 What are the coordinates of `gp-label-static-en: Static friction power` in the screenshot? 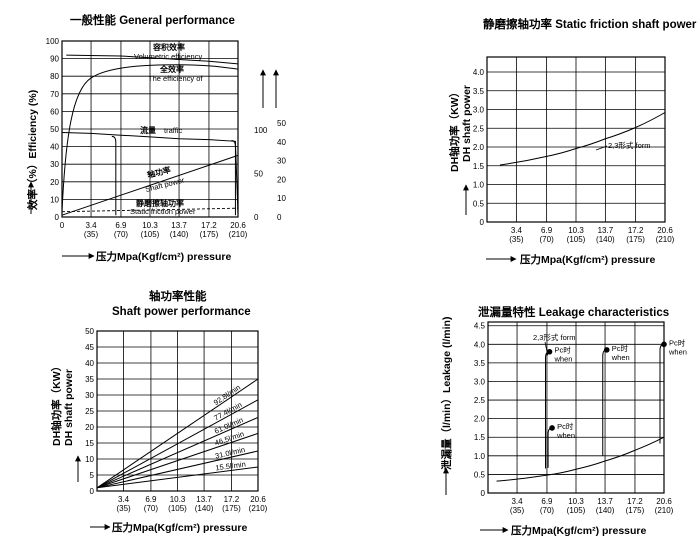 It's located at (163, 211).